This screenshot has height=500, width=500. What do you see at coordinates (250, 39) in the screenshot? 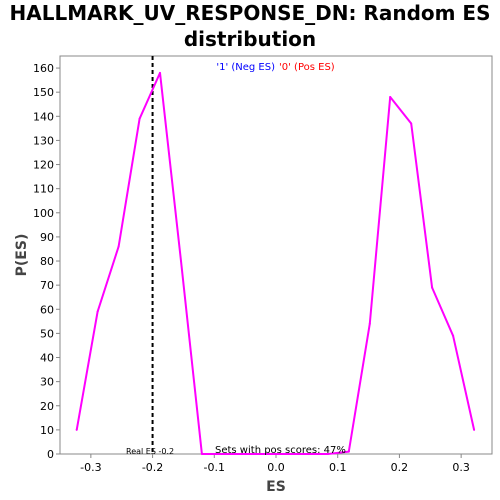
I see `chart-title-line-2: distribution` at bounding box center [250, 39].